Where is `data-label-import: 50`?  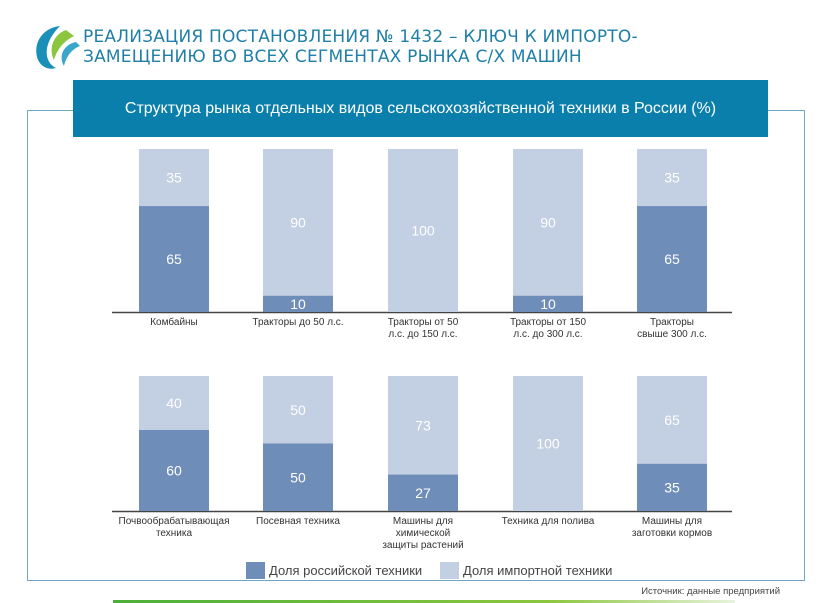 data-label-import: 50 is located at coordinates (298, 410).